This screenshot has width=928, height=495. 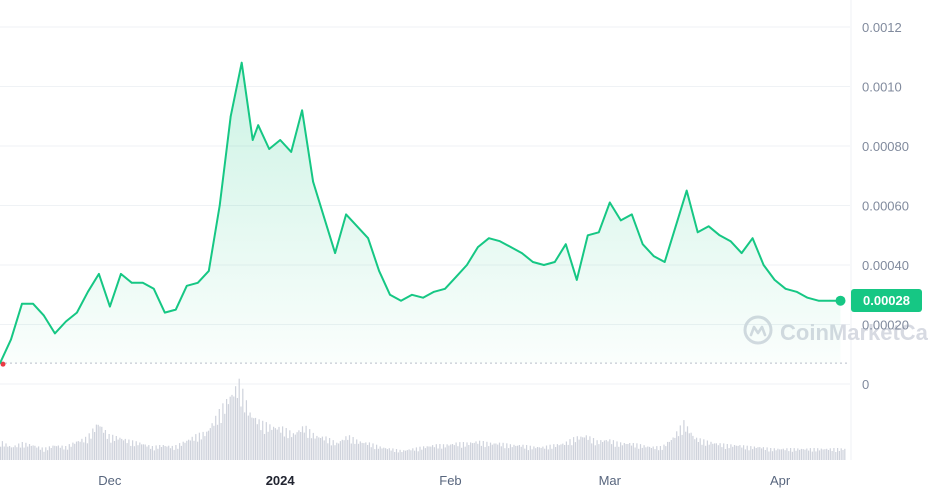 What do you see at coordinates (450, 480) in the screenshot?
I see `x-tick-label: Feb` at bounding box center [450, 480].